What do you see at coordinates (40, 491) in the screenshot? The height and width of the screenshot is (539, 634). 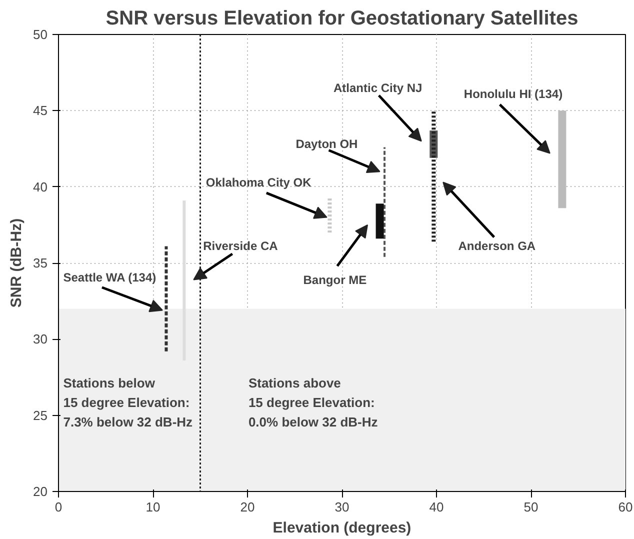 I see `y-tick-label: 20` at bounding box center [40, 491].